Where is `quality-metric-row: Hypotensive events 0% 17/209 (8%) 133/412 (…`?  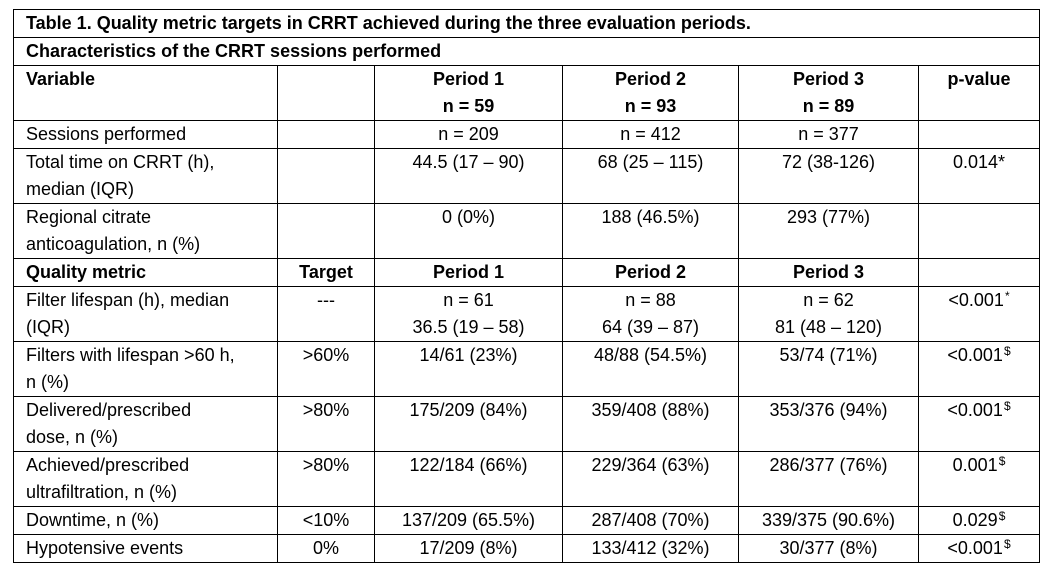 quality-metric-row: Hypotensive events 0% 17/209 (8%) 133/412 (… is located at coordinates (527, 548).